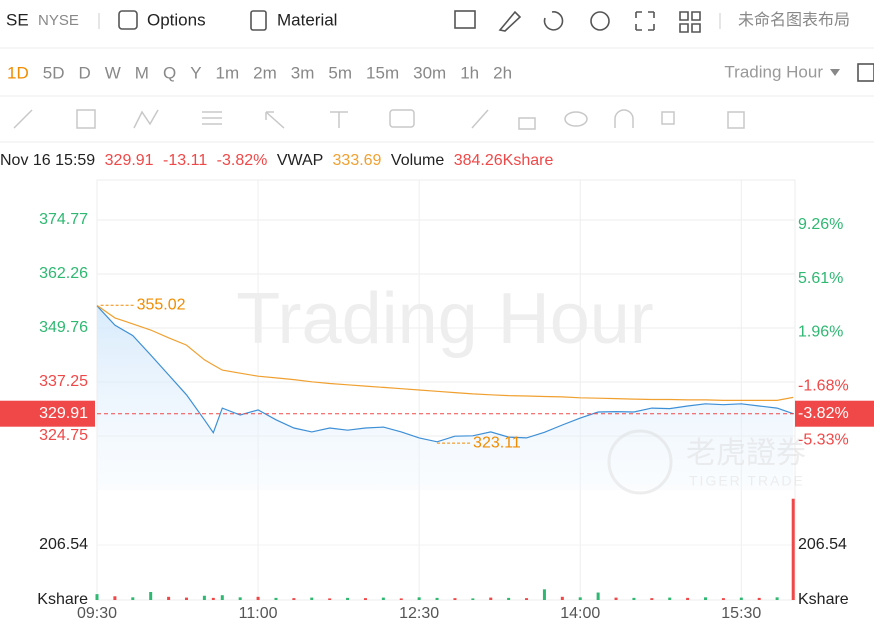 The height and width of the screenshot is (638, 874). I want to click on period-button: 5m, so click(340, 72).